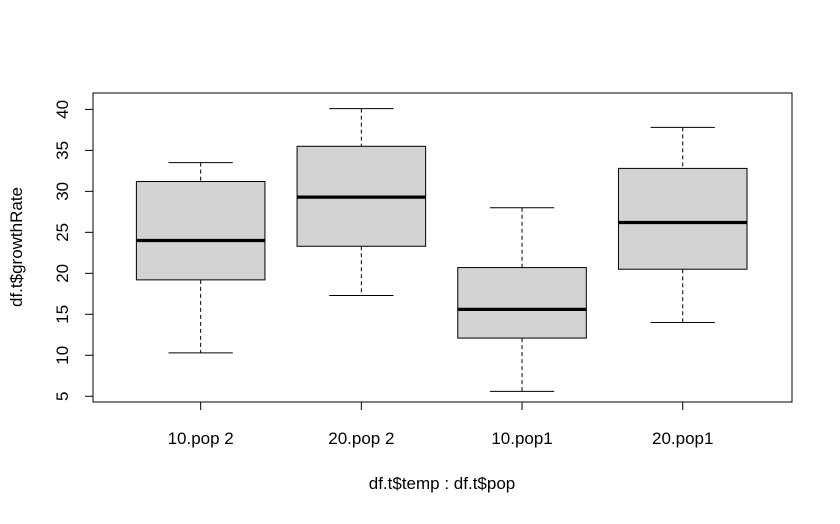  Describe the element at coordinates (442, 483) in the screenshot. I see `x-axis-title: df.t$temp : df.t$pop` at that location.